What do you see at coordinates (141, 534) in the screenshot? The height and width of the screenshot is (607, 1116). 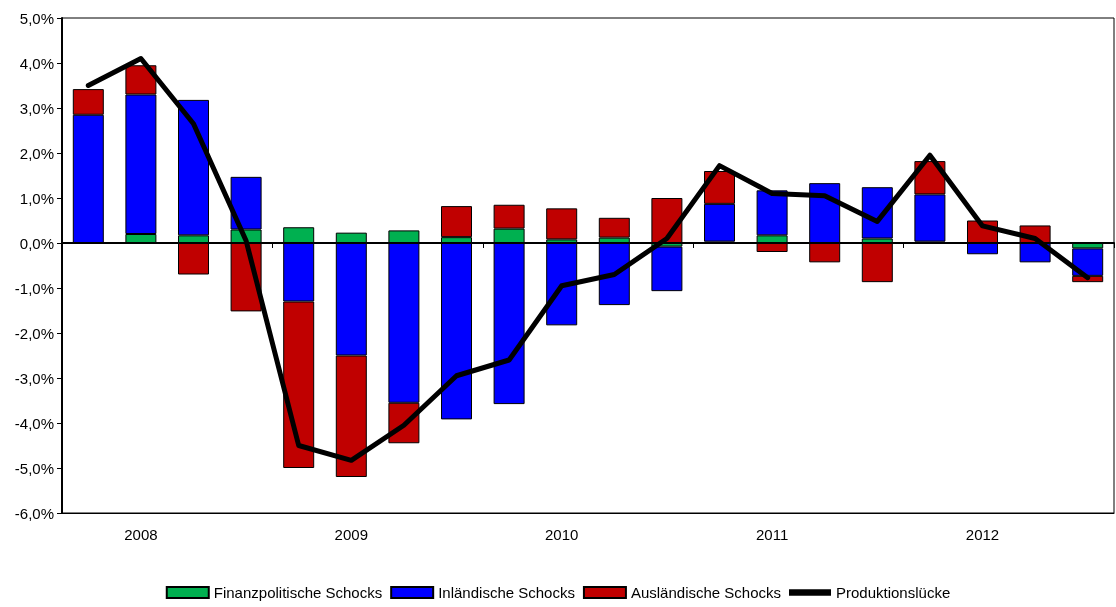 I see `x-tick-label: 2008` at bounding box center [141, 534].